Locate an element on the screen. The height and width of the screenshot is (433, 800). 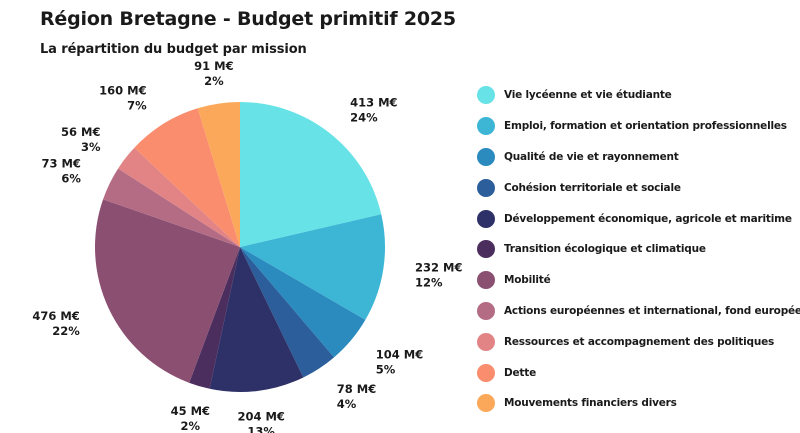
slice-data-label: 160 M€ 7% is located at coordinates (123, 98).